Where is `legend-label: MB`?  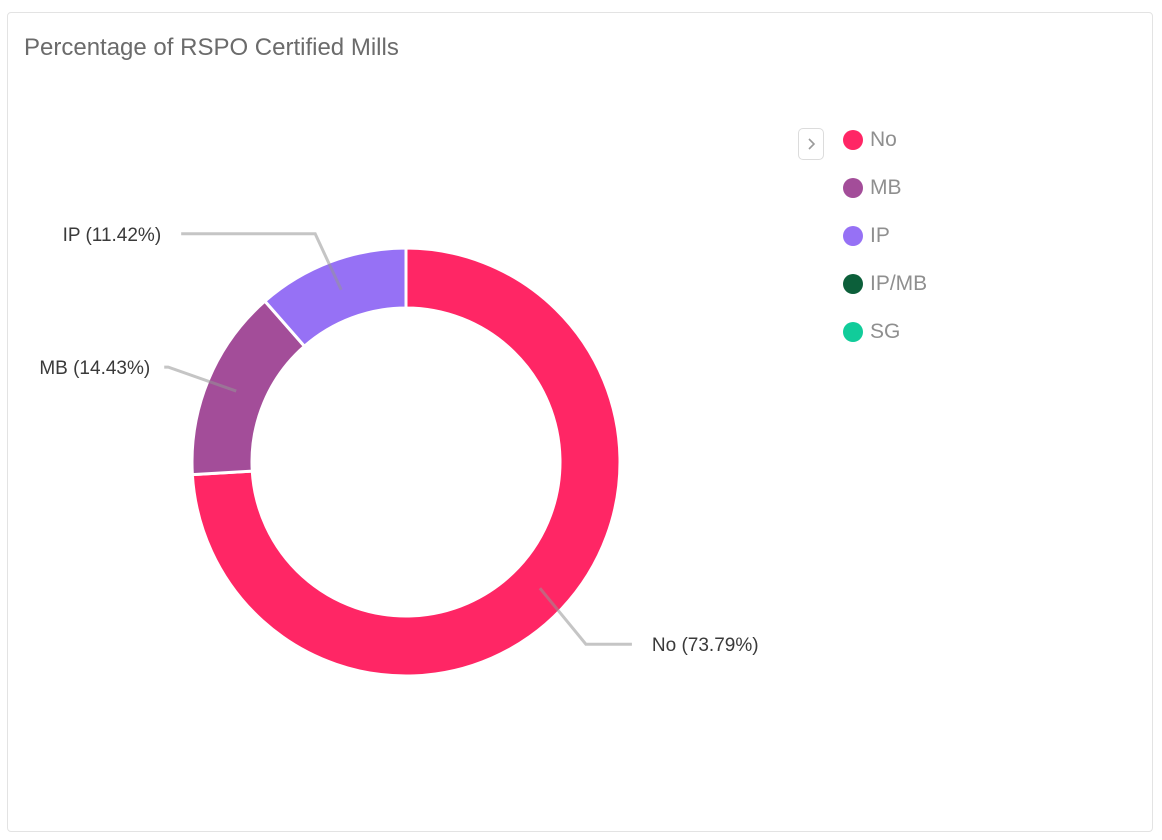 legend-label: MB is located at coordinates (886, 187).